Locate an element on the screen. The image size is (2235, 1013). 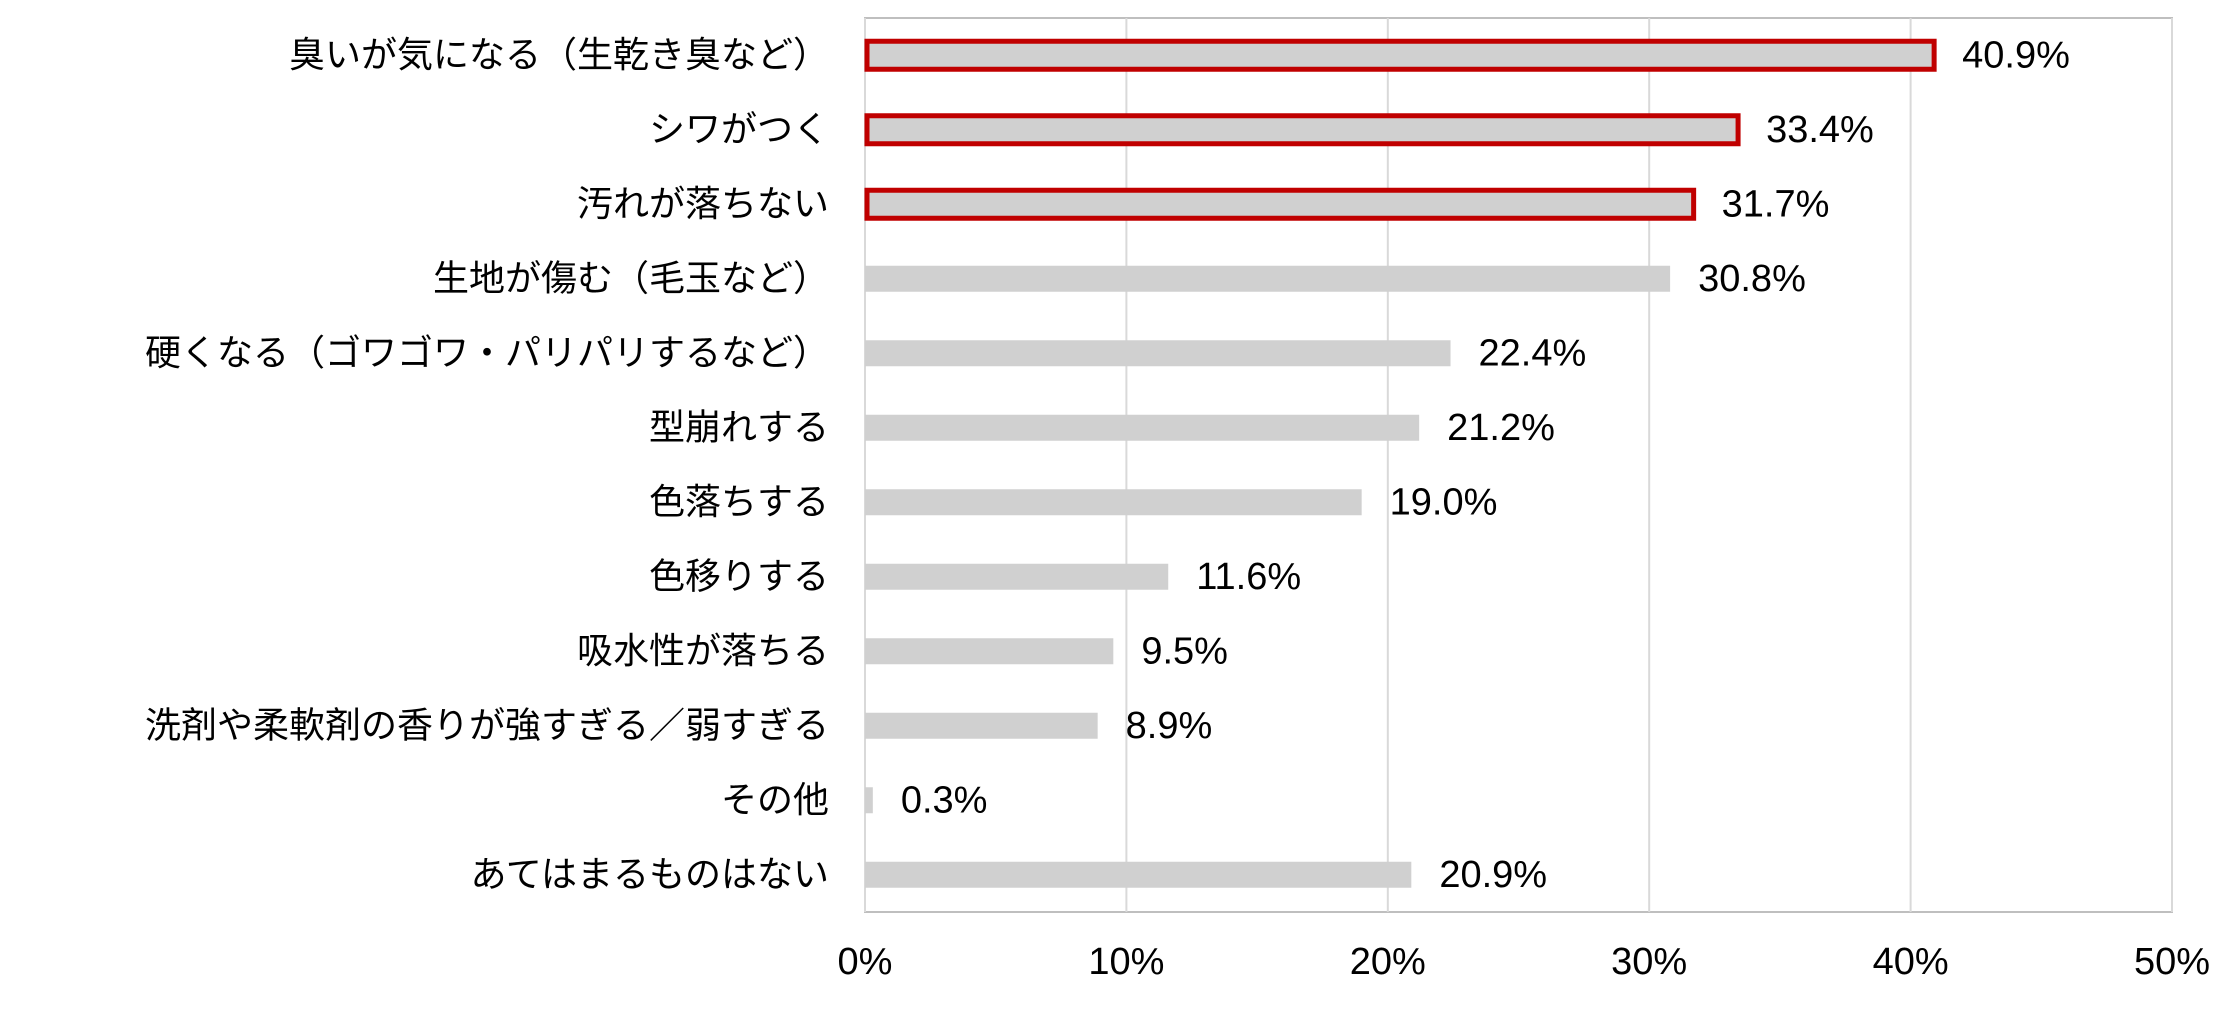
category-label: 色移りする is located at coordinates (739, 576).